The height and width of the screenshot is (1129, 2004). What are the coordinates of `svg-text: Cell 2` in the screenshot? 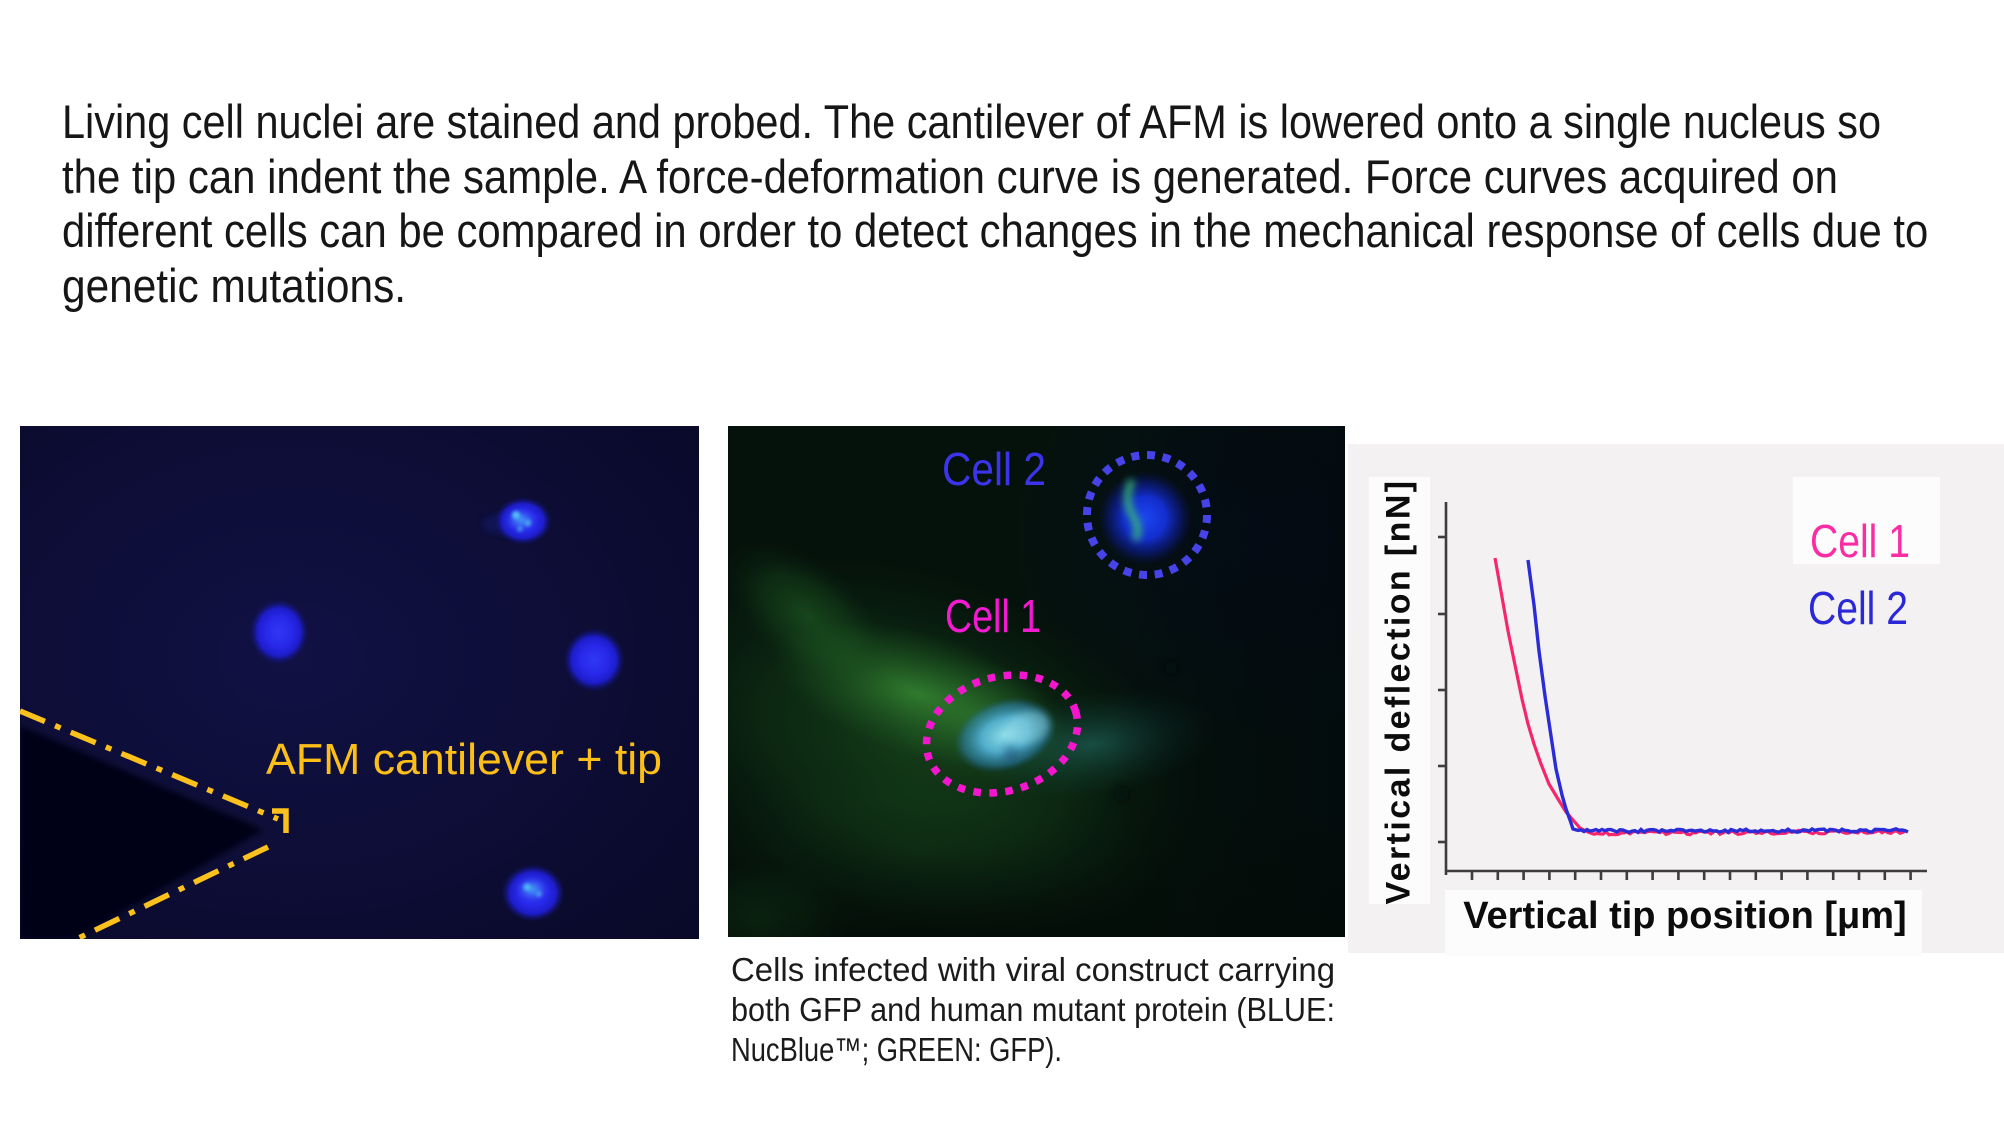 It's located at (994, 469).